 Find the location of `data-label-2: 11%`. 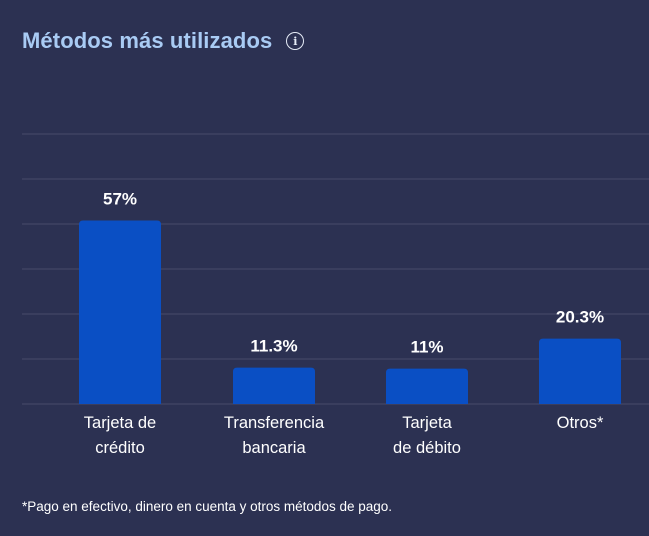

data-label-2: 11% is located at coordinates (426, 347).